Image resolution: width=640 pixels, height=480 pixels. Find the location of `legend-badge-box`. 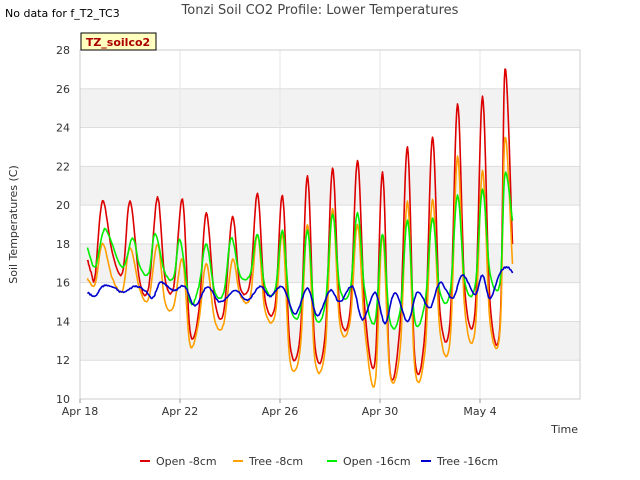

legend-badge-box is located at coordinates (118, 41).